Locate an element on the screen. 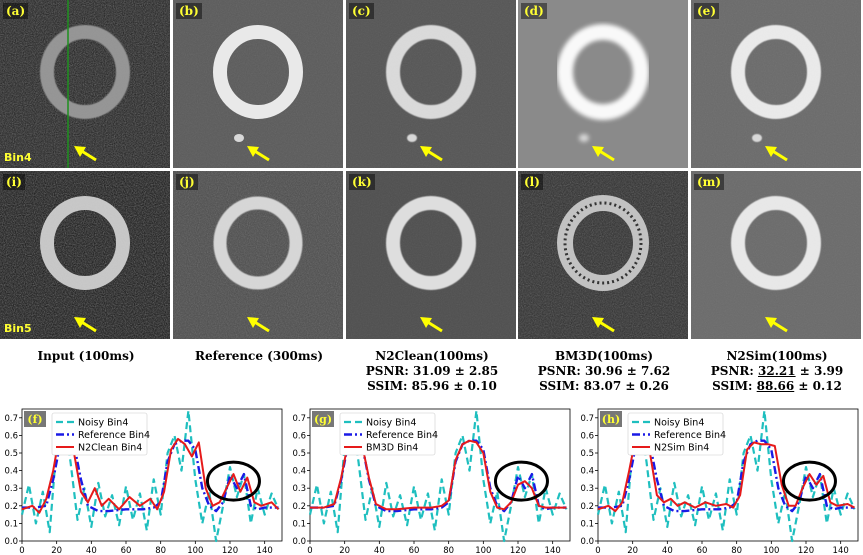 Image resolution: width=863 pixels, height=555 pixels. panel-label: (l) is located at coordinates (532, 182).